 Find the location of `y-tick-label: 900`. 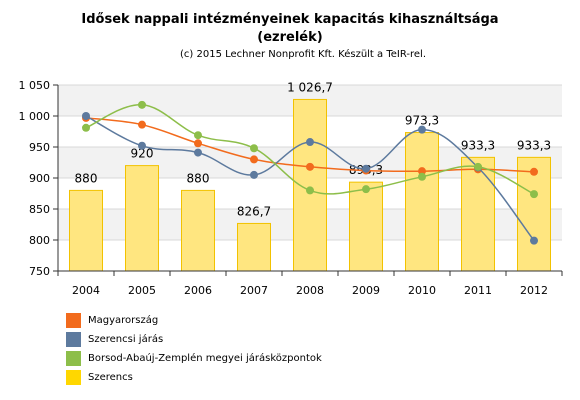

y-tick-label: 900 is located at coordinates (39, 178).